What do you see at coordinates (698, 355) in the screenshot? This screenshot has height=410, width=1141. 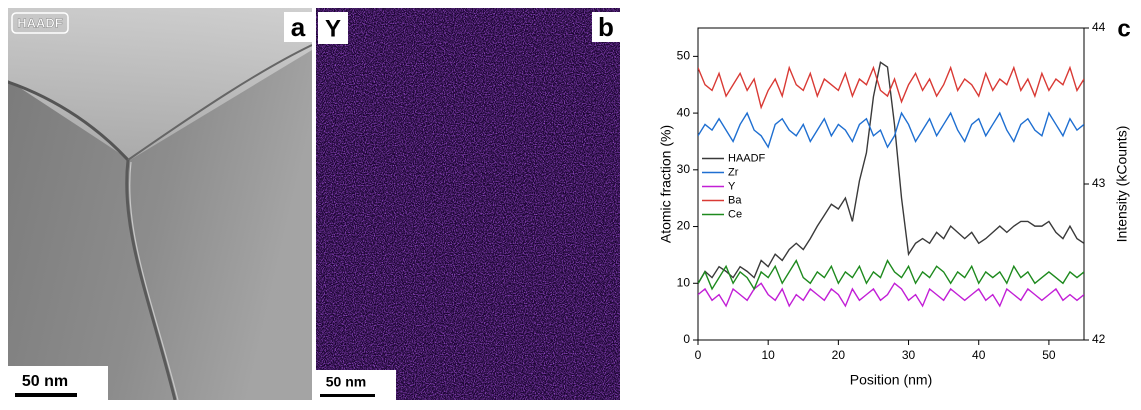 I see `x-tick-label: 0` at bounding box center [698, 355].